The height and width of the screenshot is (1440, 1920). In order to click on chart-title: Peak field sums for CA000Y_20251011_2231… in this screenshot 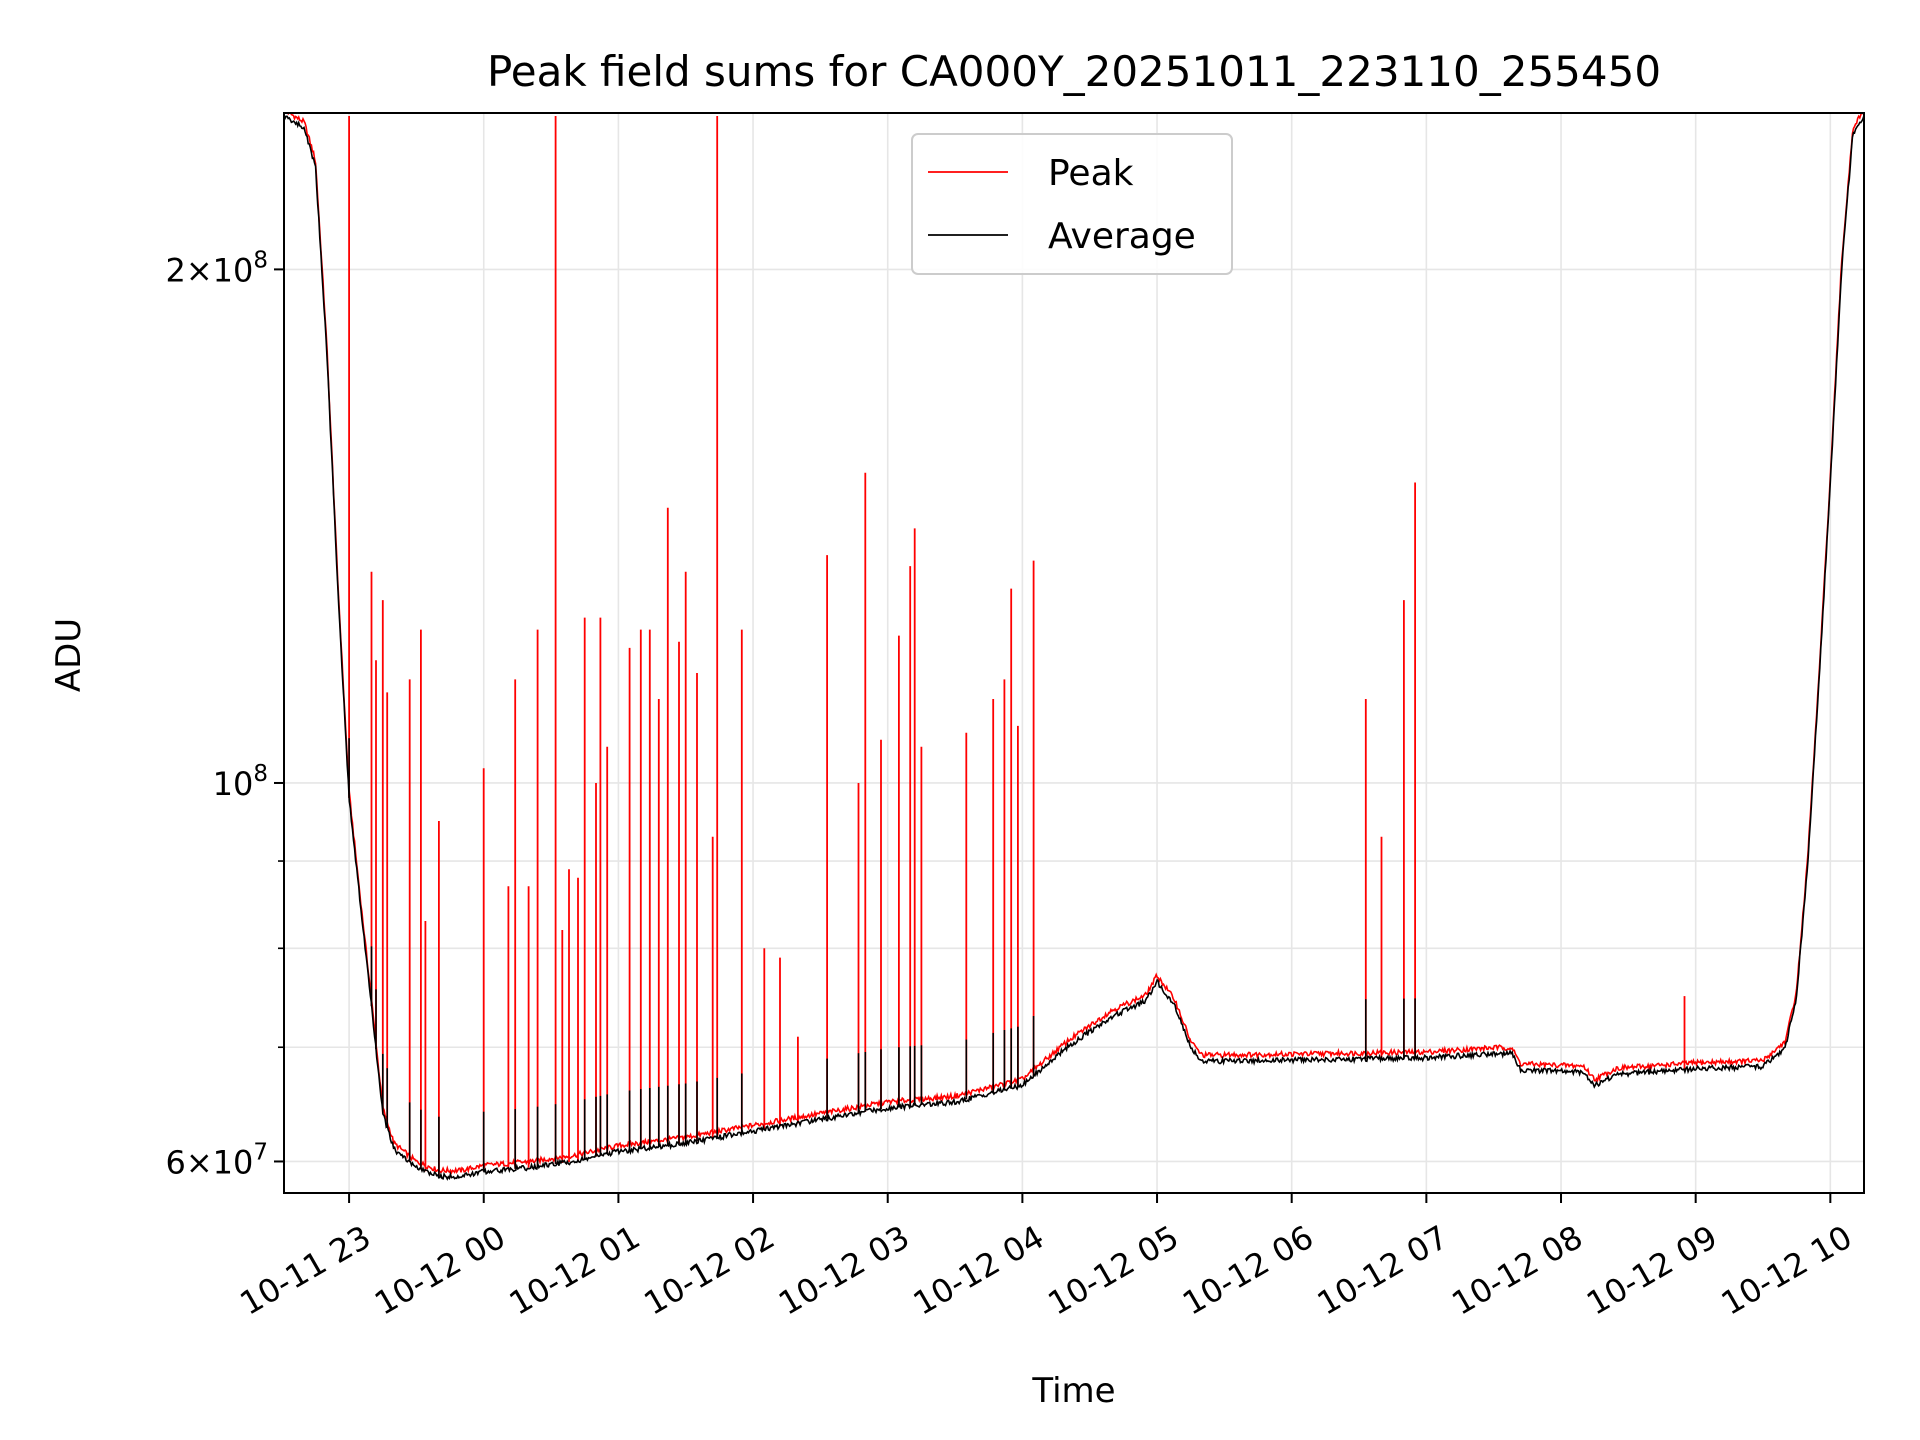, I will do `click(1074, 71)`.